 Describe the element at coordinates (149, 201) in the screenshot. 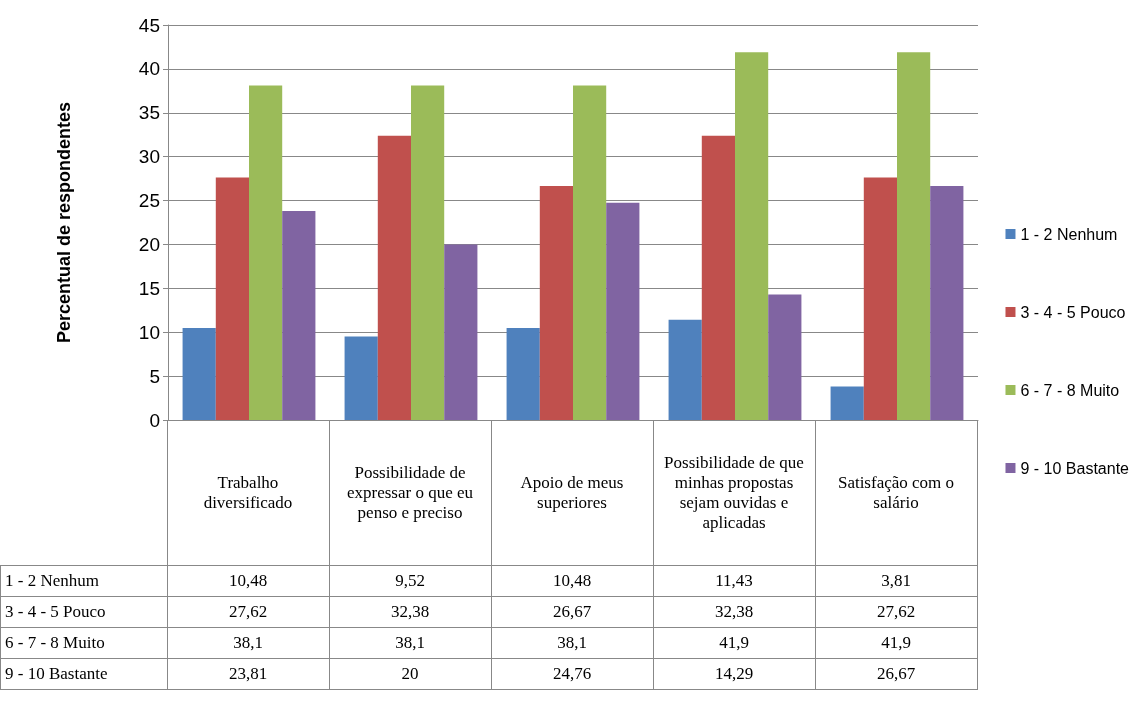

I see `y-tick-label: 25` at that location.